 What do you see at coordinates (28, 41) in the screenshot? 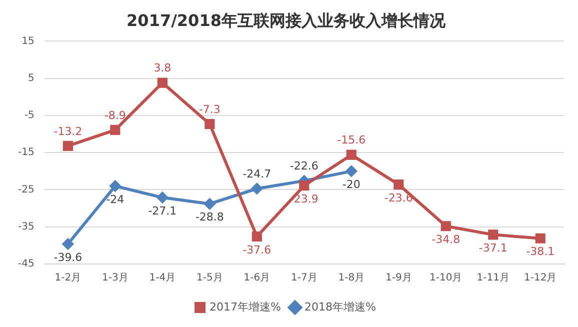
I see `y-tick-label: 15` at bounding box center [28, 41].